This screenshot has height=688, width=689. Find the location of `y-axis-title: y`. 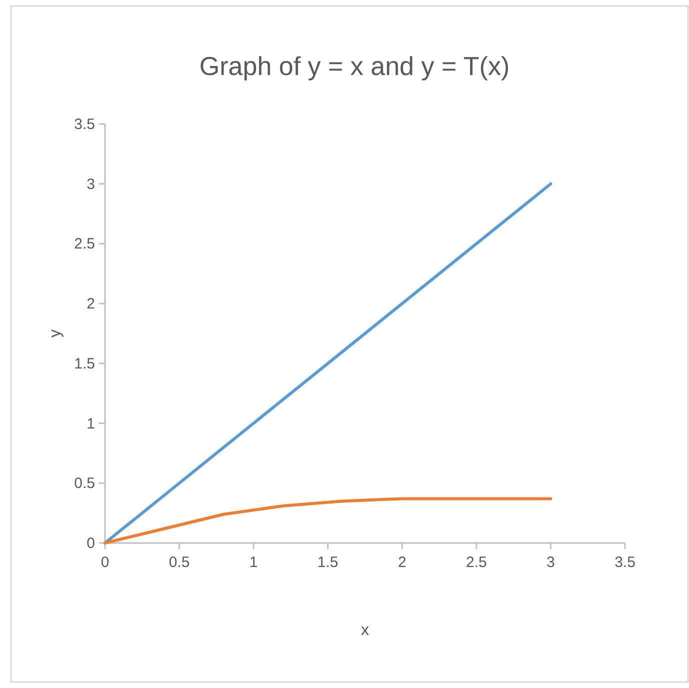

y-axis-title: y is located at coordinates (55, 334).